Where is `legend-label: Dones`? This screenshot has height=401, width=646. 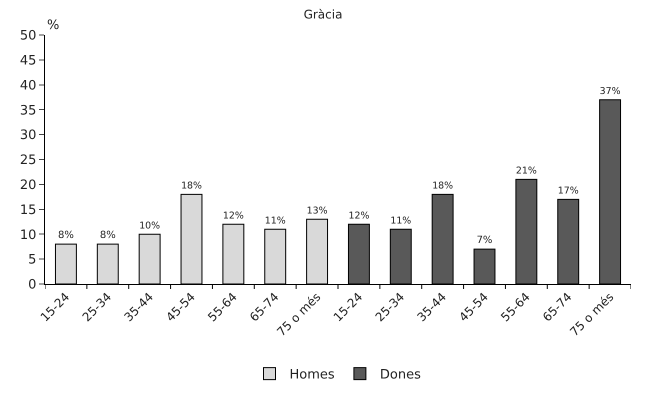 legend-label: Dones is located at coordinates (401, 375).